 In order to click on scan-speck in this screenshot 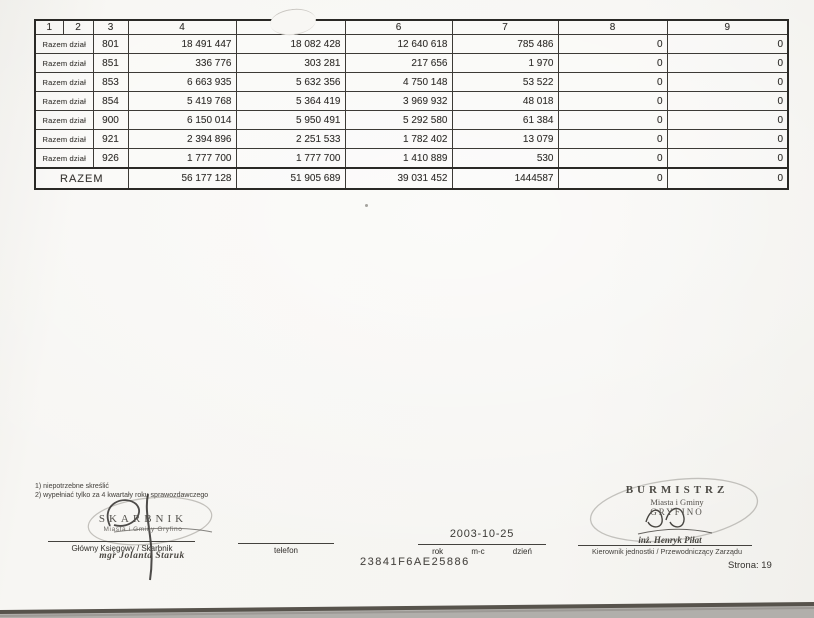, I will do `click(366, 205)`.